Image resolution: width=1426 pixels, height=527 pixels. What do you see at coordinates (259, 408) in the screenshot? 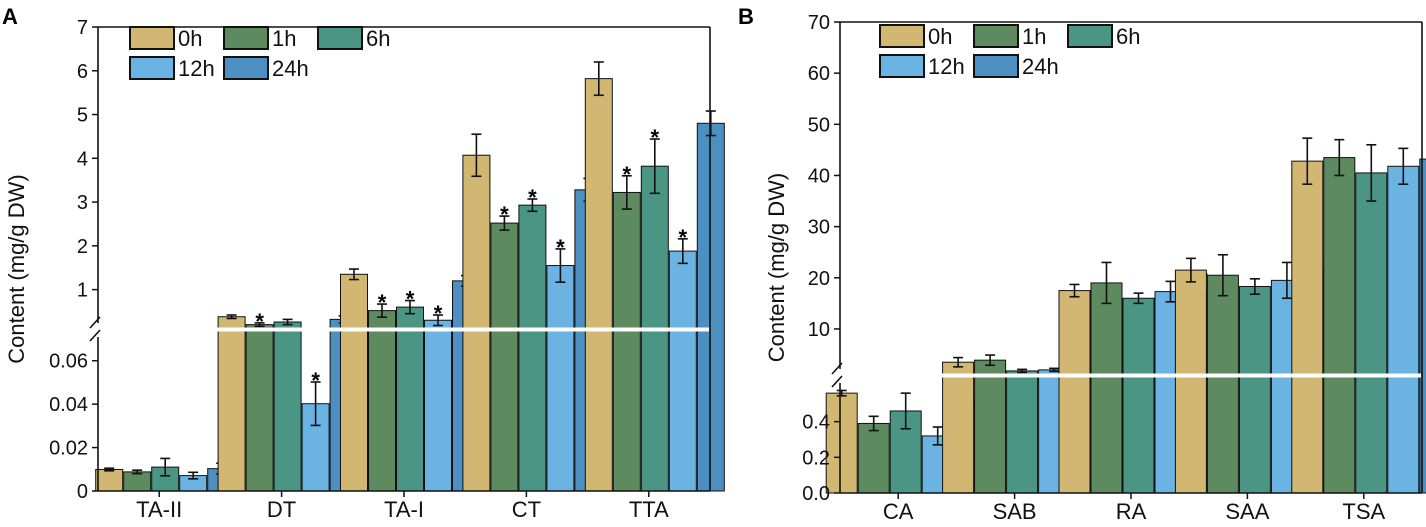
I see `bar-DT-1h` at bounding box center [259, 408].